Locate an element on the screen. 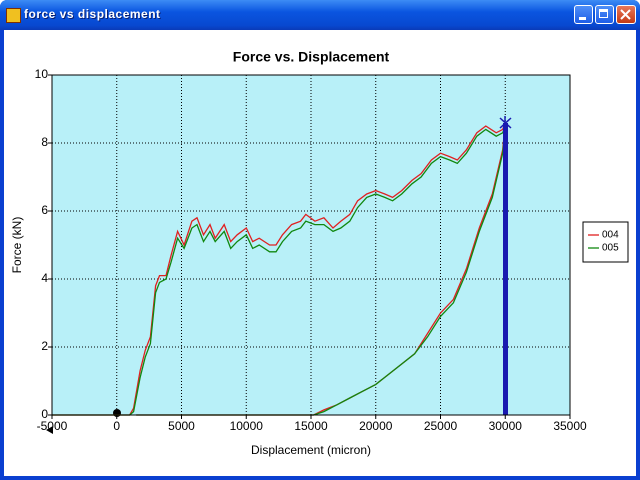 This screenshot has width=640, height=480. title-bar: force vs displacement is located at coordinates (320, 15).